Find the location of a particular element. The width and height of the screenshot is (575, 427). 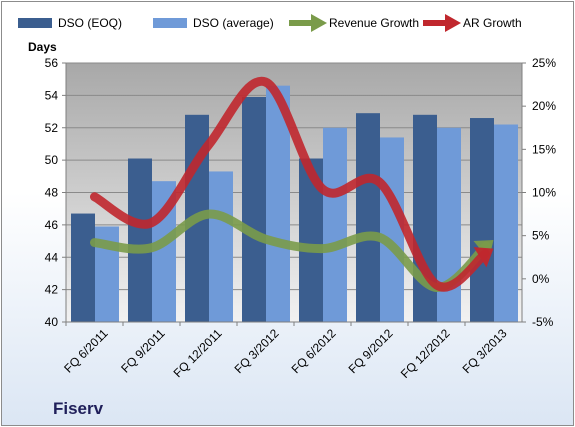

company-name: Fiserv is located at coordinates (78, 408).